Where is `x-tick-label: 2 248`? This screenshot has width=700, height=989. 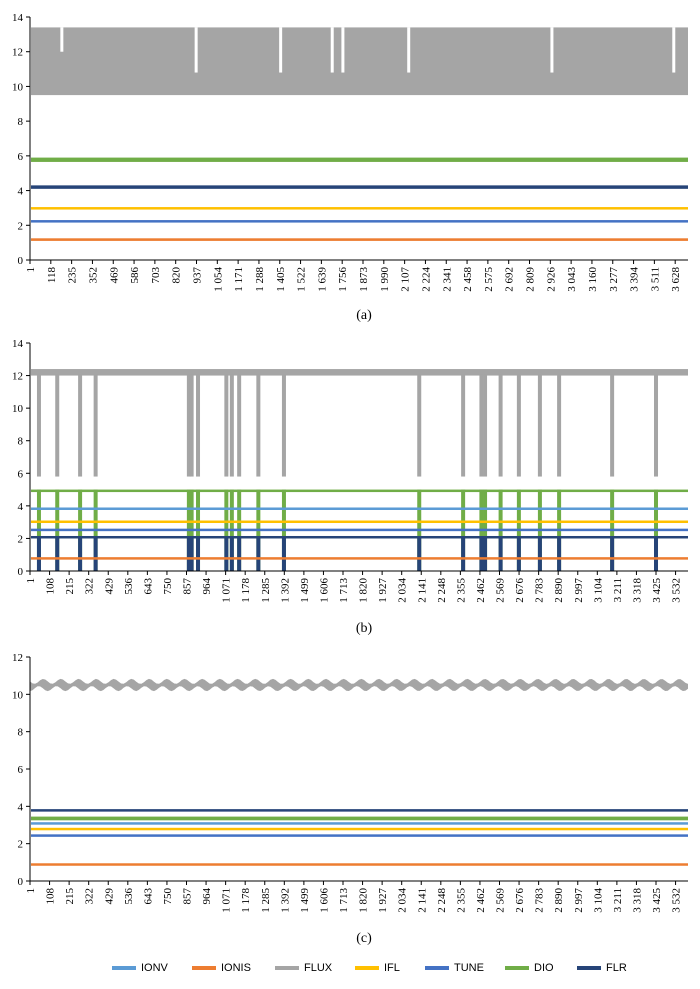 x-tick-label: 2 248 is located at coordinates (442, 900).